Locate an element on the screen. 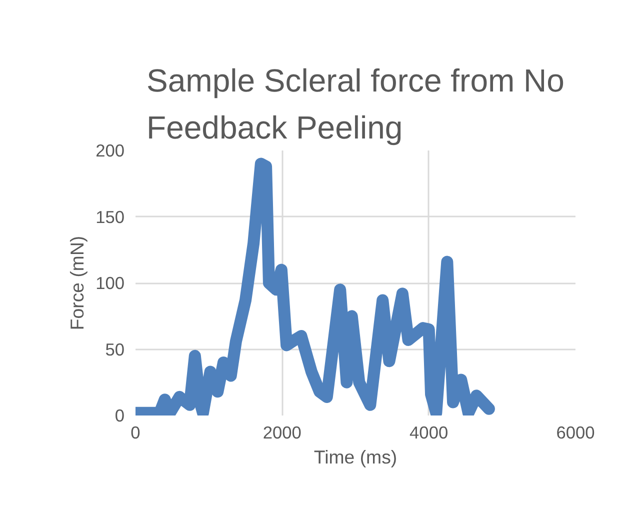 The height and width of the screenshot is (524, 627). x-tick-label: 4000 is located at coordinates (429, 432).